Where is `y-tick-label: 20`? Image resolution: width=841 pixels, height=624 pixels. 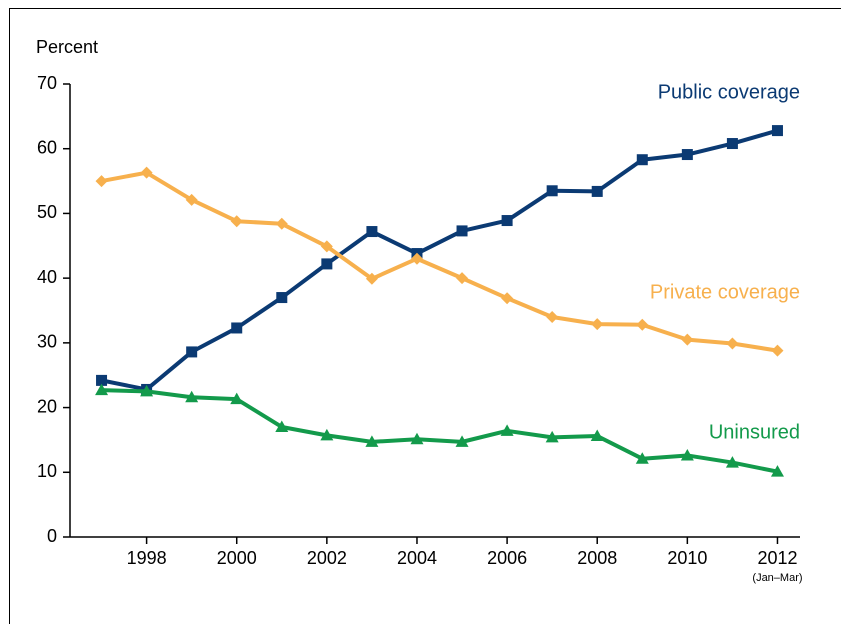
y-tick-label: 20 is located at coordinates (47, 406).